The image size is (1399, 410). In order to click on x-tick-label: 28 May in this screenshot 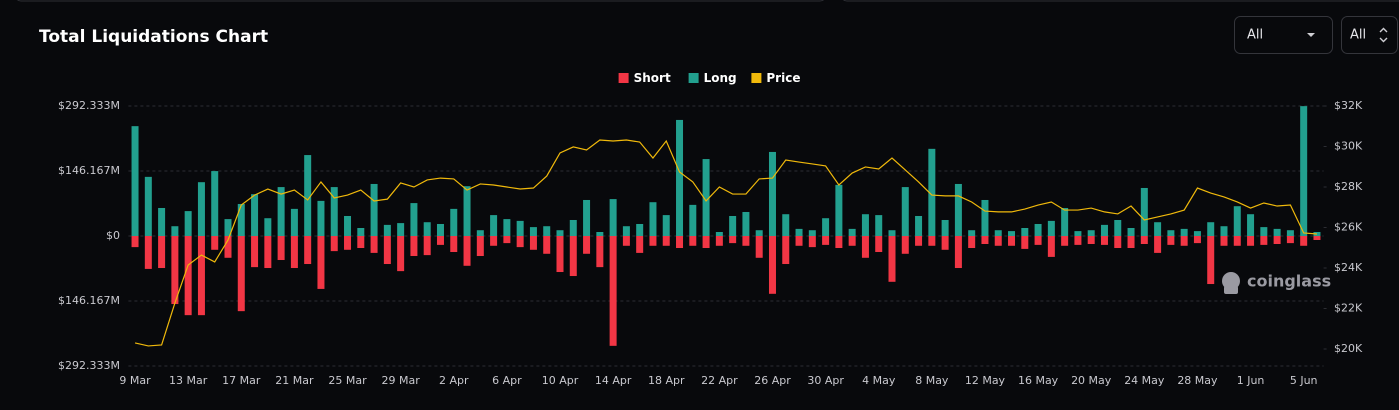, I will do `click(1197, 380)`.